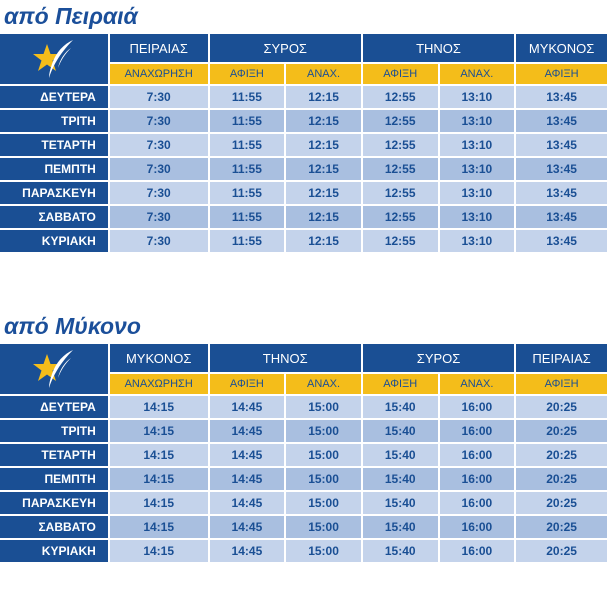  I want to click on day-label: ΚΥΡΙΑΚΗ, so click(54, 241).